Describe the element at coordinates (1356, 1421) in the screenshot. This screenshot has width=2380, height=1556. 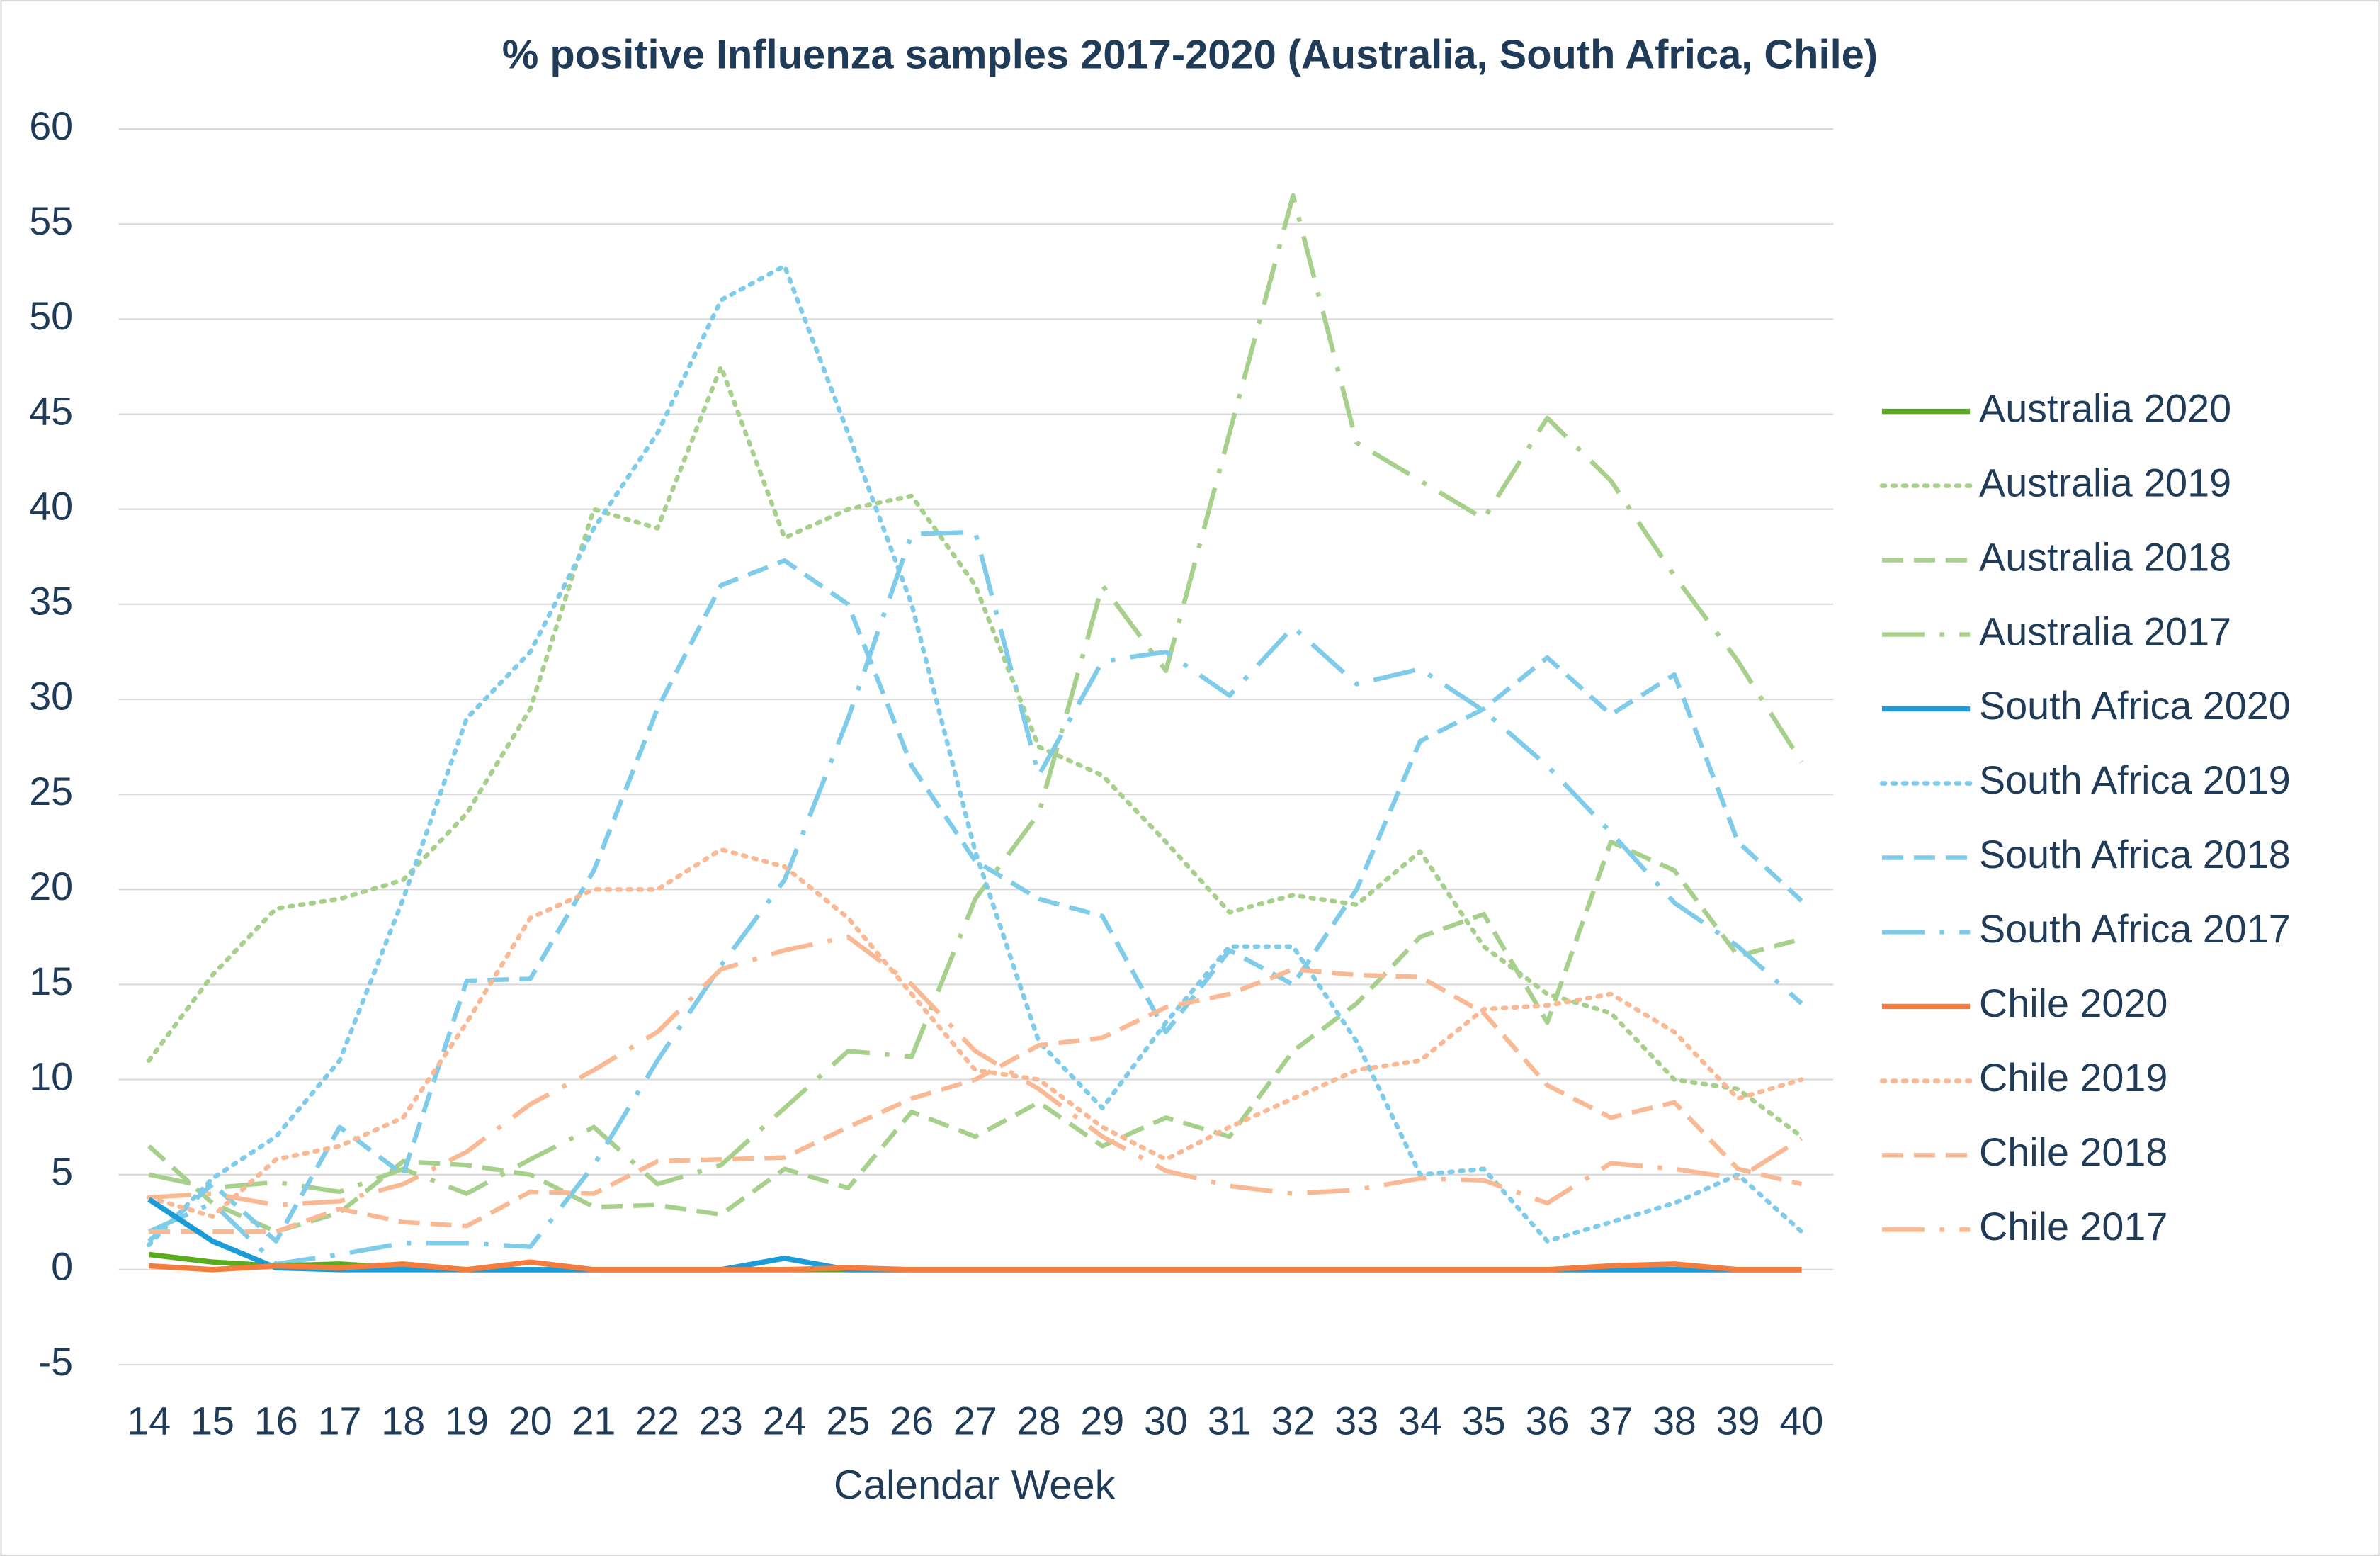
I see `x-tick-label: 33` at that location.